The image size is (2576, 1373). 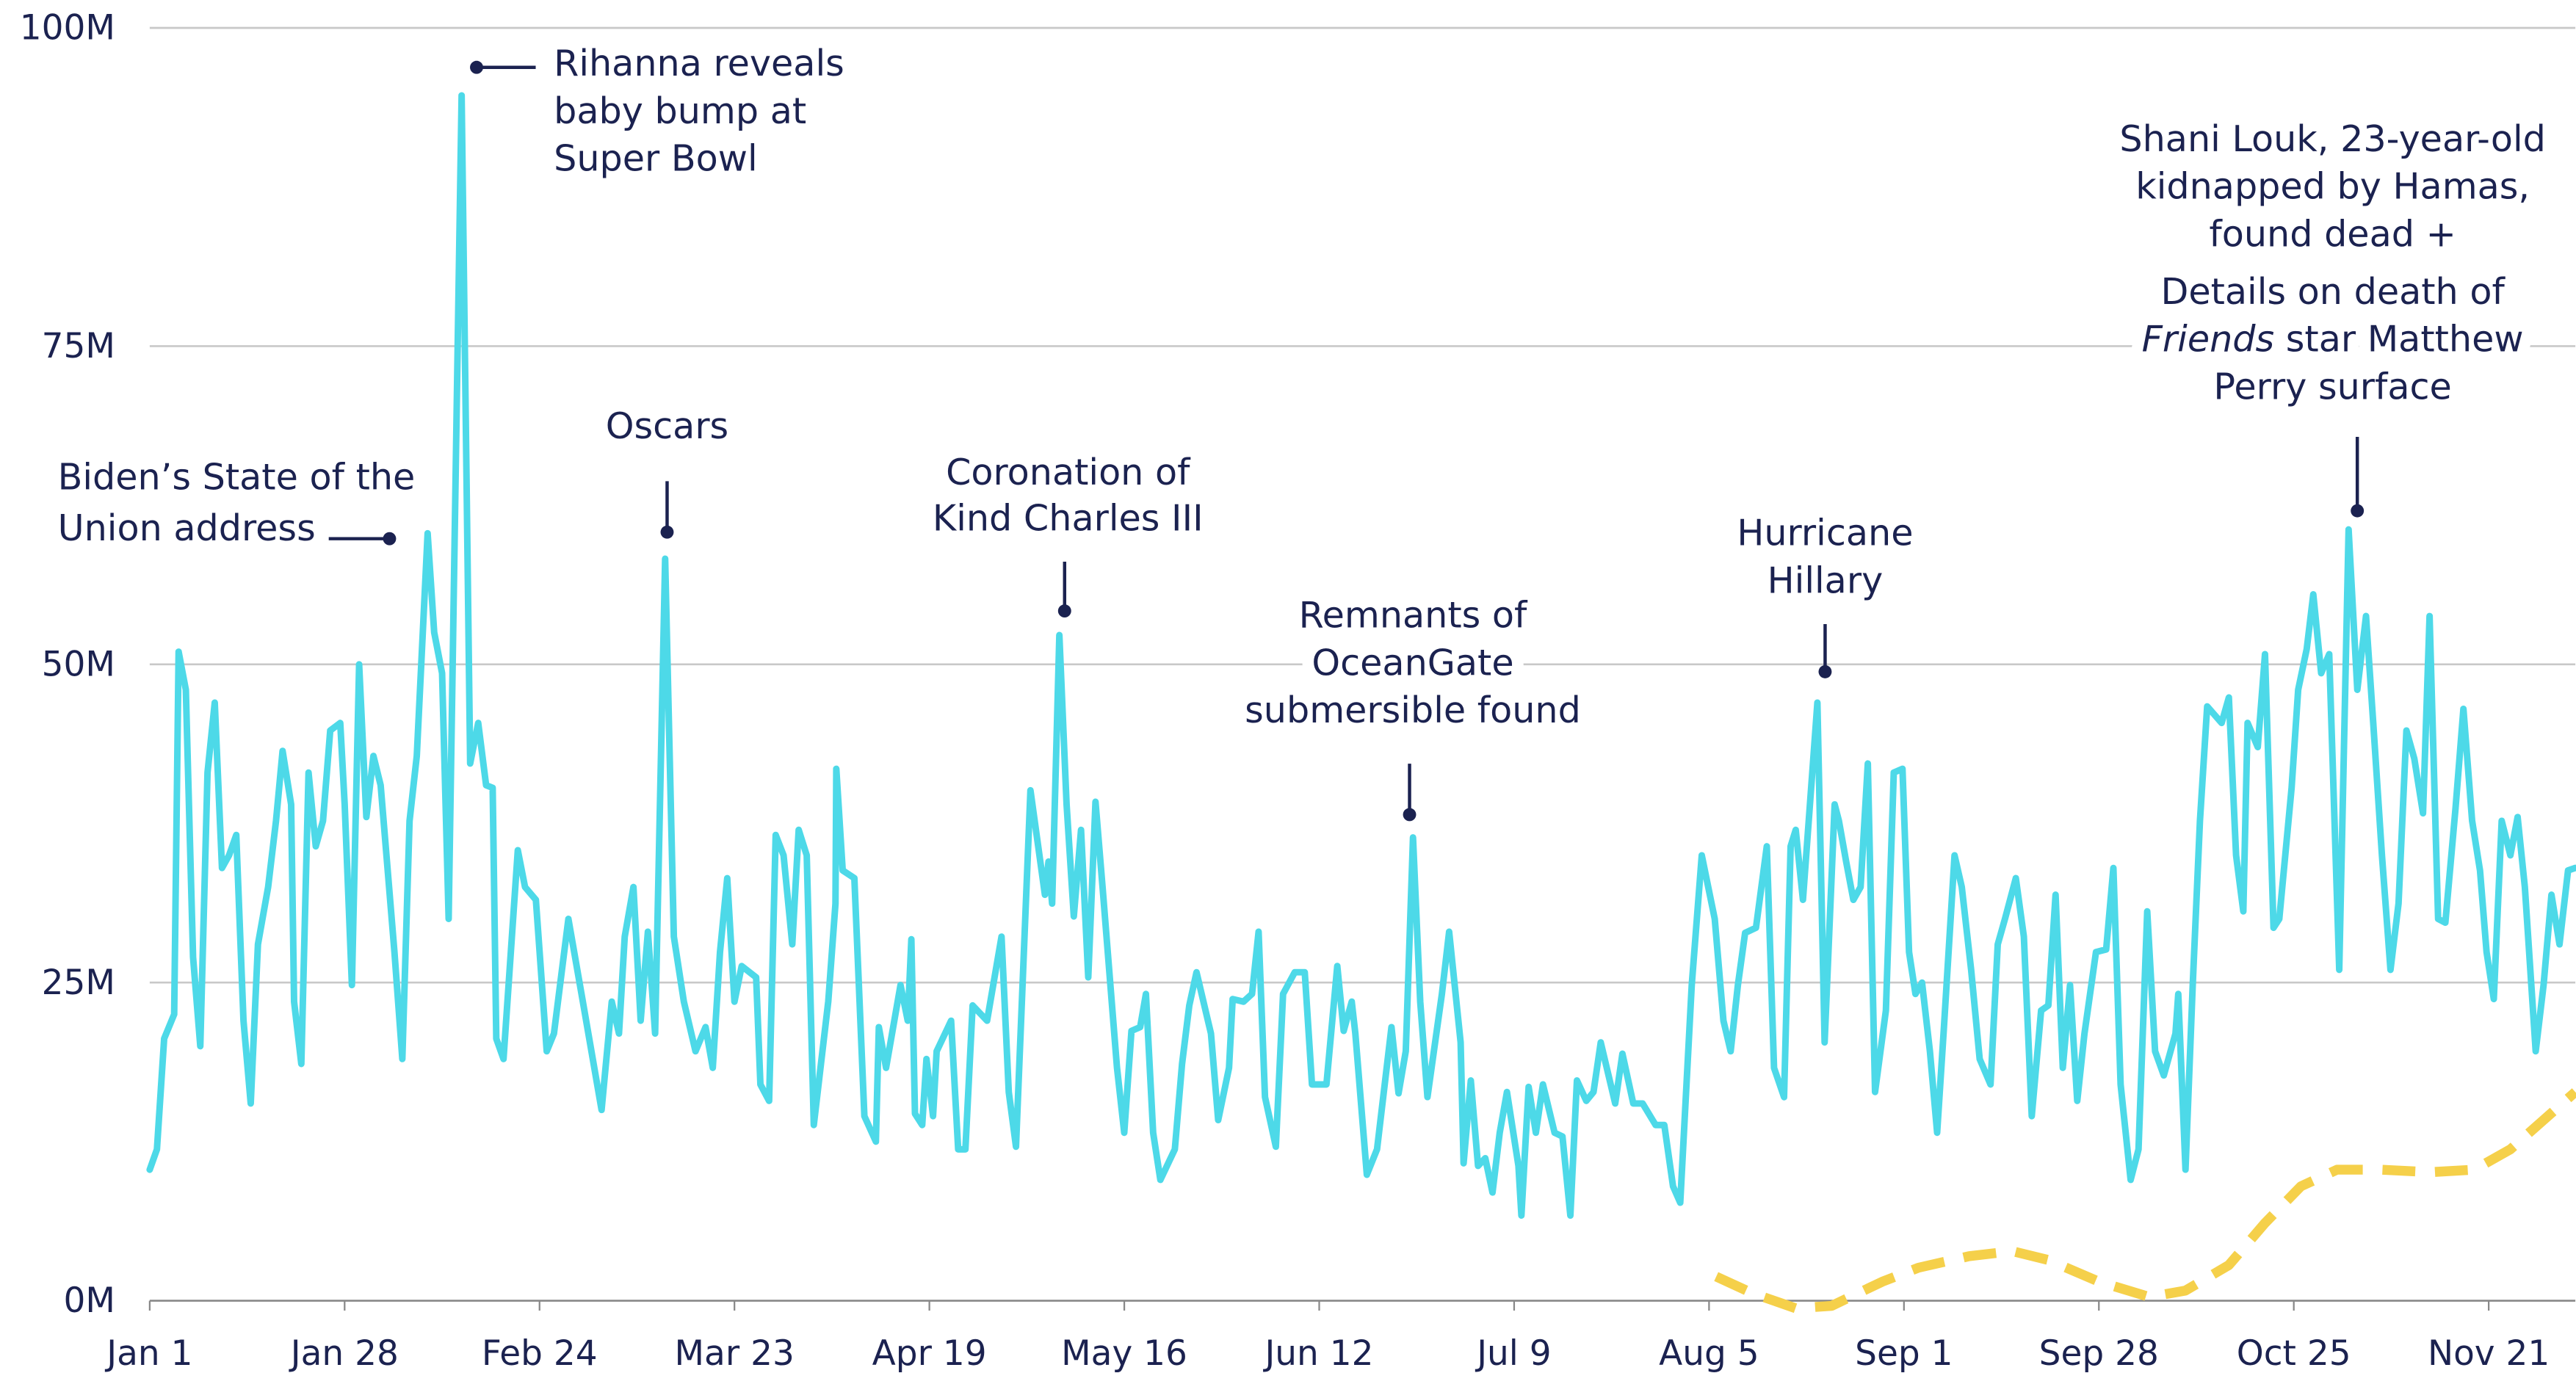 I want to click on y-tick-label: 75M, so click(x=78, y=346).